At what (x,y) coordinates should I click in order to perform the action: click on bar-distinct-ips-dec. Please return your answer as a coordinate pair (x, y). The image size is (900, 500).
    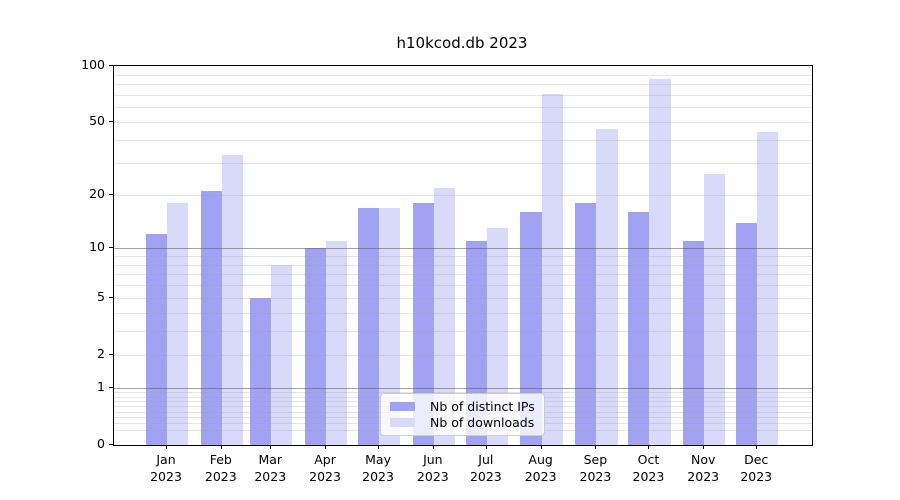
    Looking at the image, I should click on (747, 333).